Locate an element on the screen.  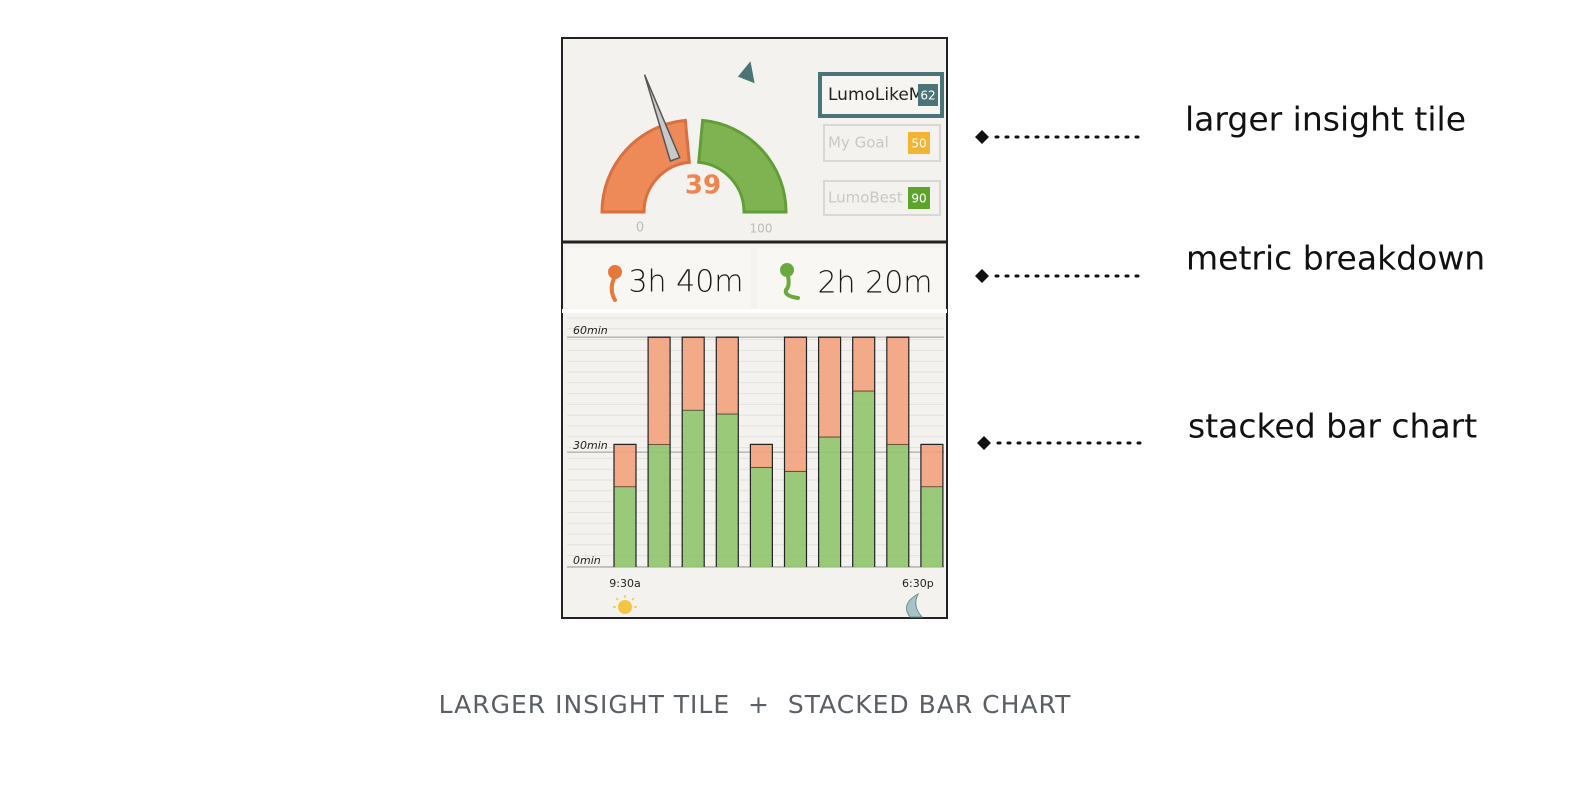
moon-icon is located at coordinates (914, 605).